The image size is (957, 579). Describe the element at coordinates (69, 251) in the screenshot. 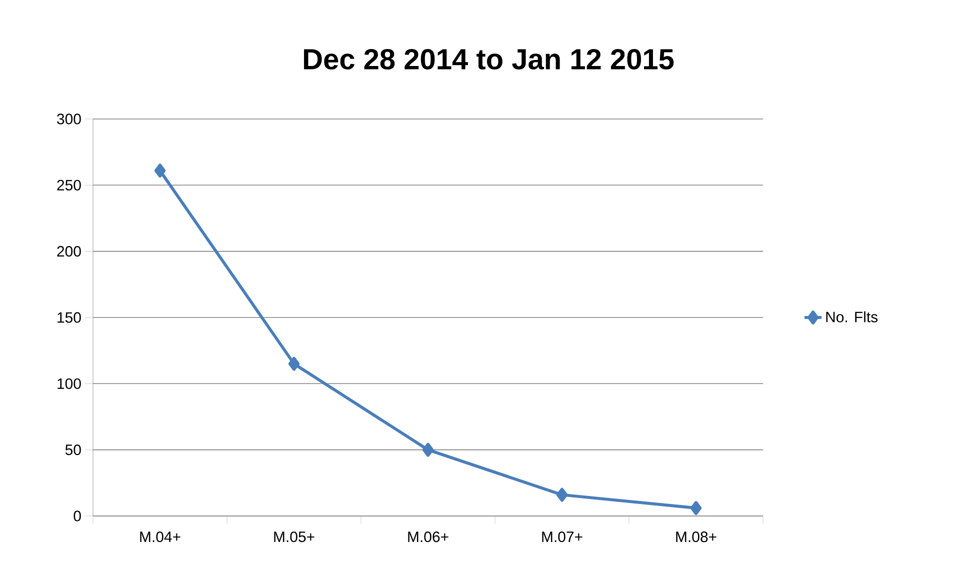

I see `y-tick-label: 200` at that location.